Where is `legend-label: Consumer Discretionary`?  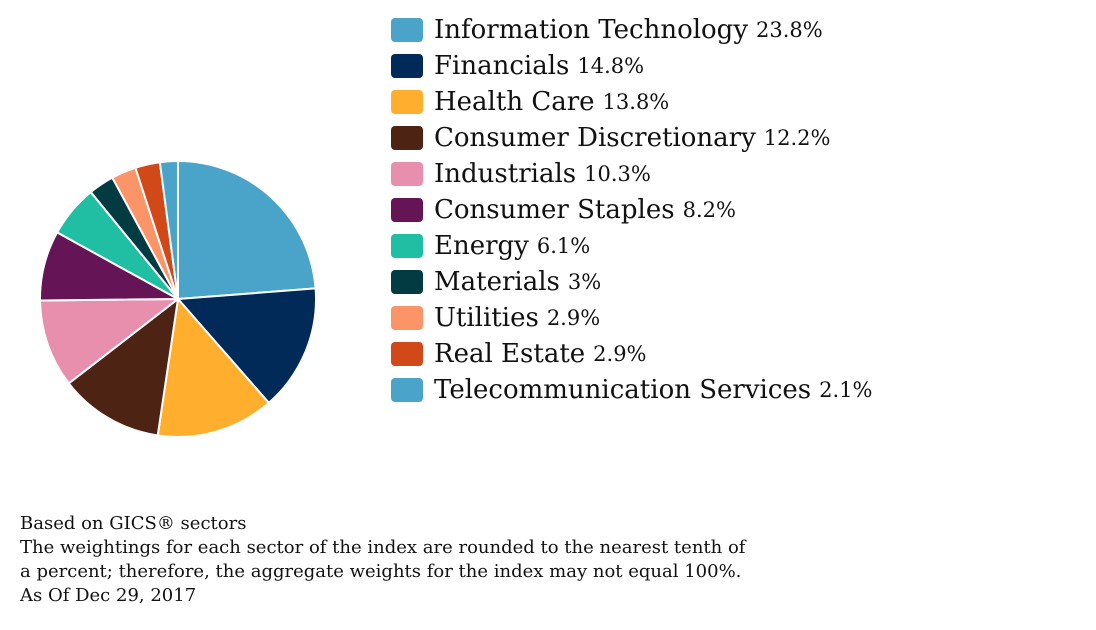 legend-label: Consumer Discretionary is located at coordinates (595, 138).